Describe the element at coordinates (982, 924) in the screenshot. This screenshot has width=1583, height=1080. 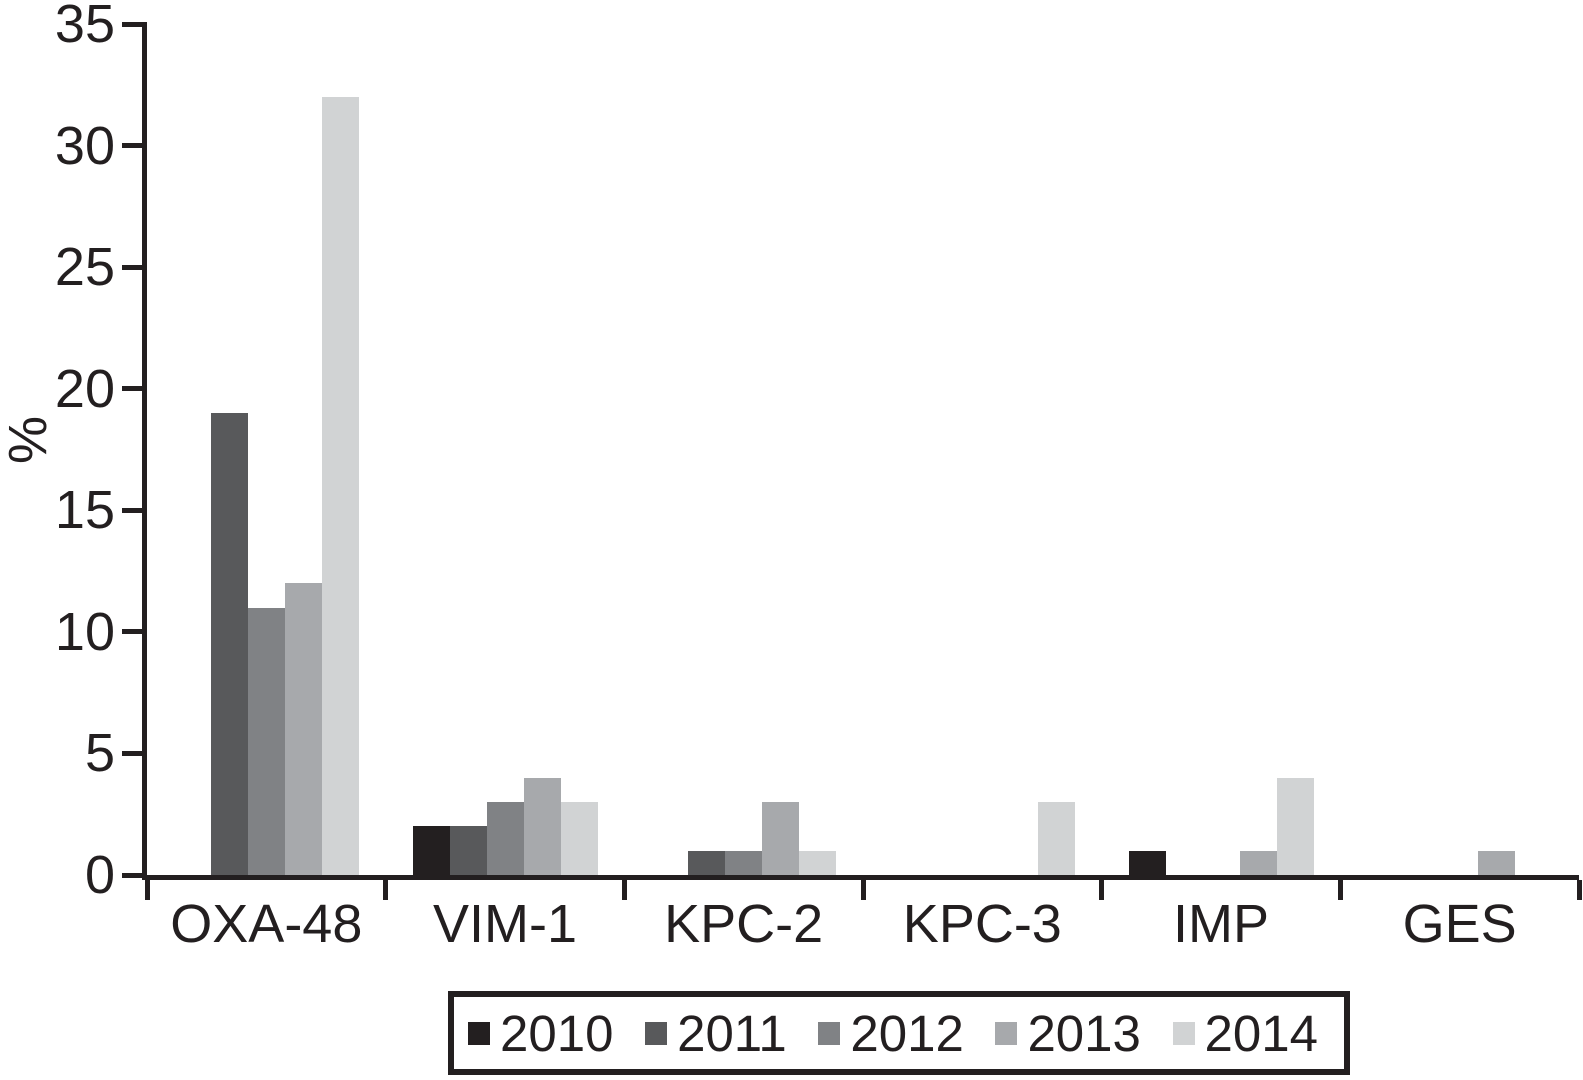
I see `x-category-label-kpc-3: KPC-3` at that location.